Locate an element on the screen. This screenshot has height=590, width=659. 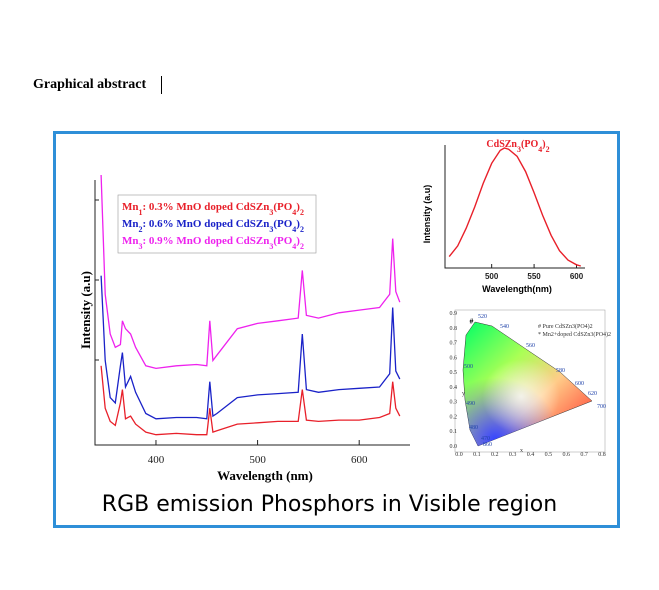
cie-locus-label: 600 is located at coordinates (579, 384).